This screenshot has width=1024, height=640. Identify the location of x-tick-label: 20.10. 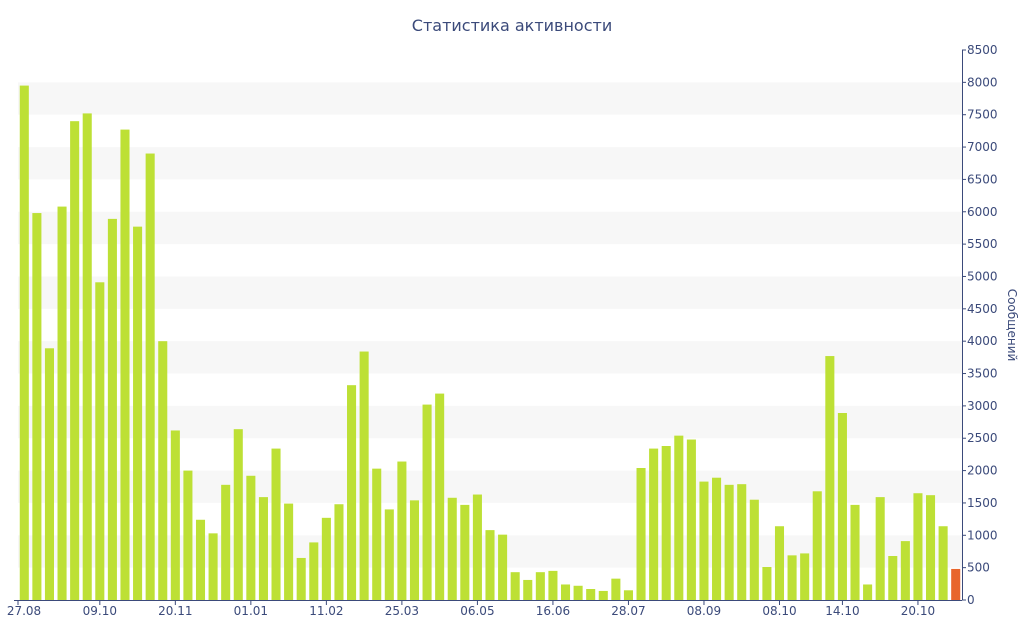
(918, 611).